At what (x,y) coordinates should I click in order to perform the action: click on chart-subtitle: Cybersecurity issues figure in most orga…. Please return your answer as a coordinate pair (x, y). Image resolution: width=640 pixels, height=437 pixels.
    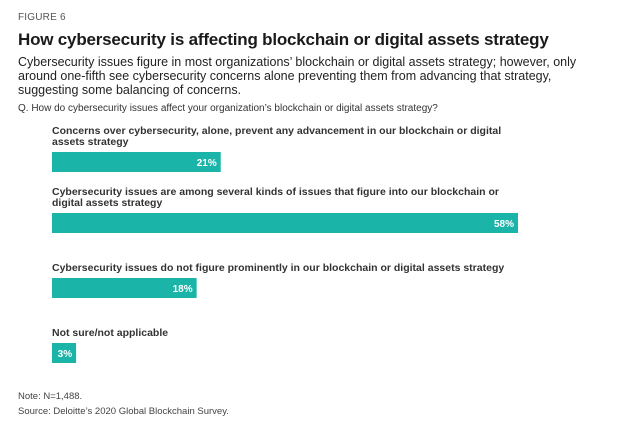
    Looking at the image, I should click on (297, 76).